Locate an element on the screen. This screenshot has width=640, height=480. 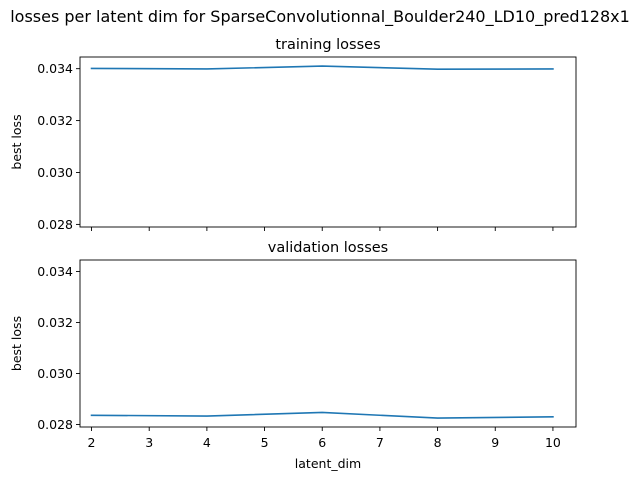
x-tick-label: 9 is located at coordinates (495, 442).